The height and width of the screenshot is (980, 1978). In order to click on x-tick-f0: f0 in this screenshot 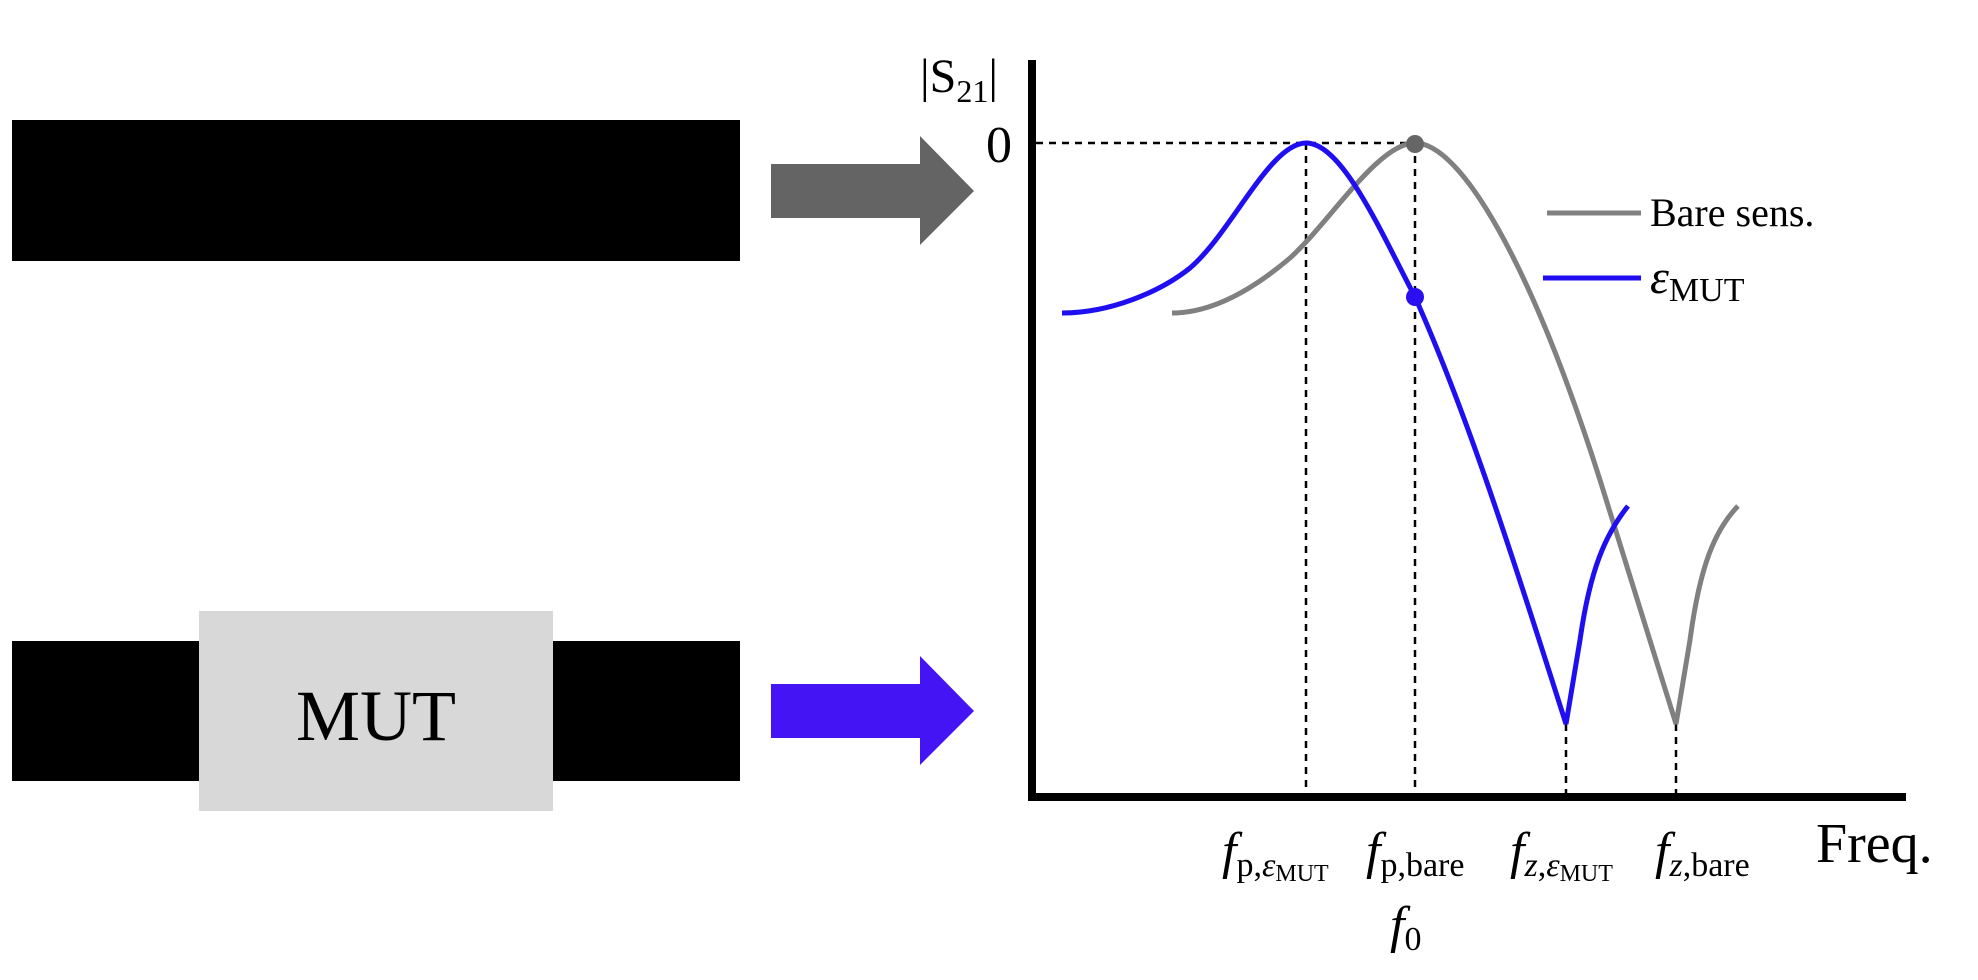, I will do `click(1405, 927)`.